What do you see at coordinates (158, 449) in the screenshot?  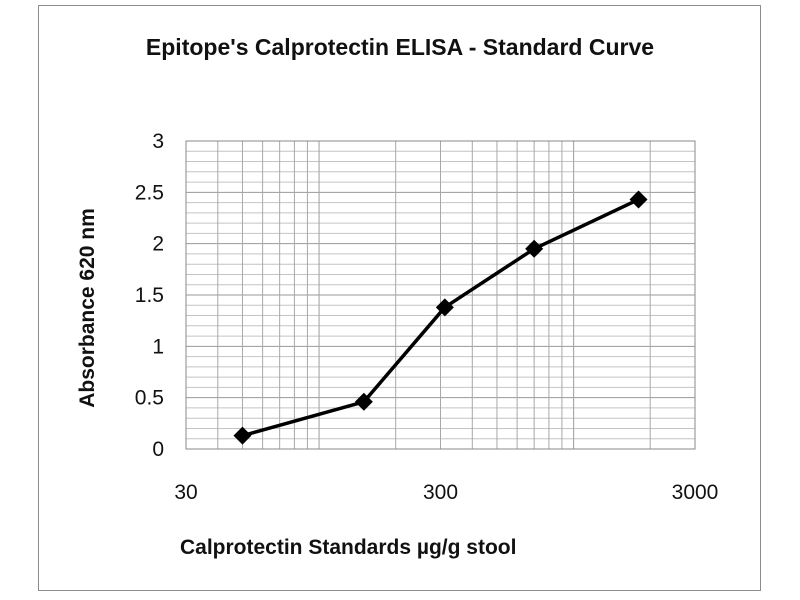 I see `y-tick-label: 0` at bounding box center [158, 449].